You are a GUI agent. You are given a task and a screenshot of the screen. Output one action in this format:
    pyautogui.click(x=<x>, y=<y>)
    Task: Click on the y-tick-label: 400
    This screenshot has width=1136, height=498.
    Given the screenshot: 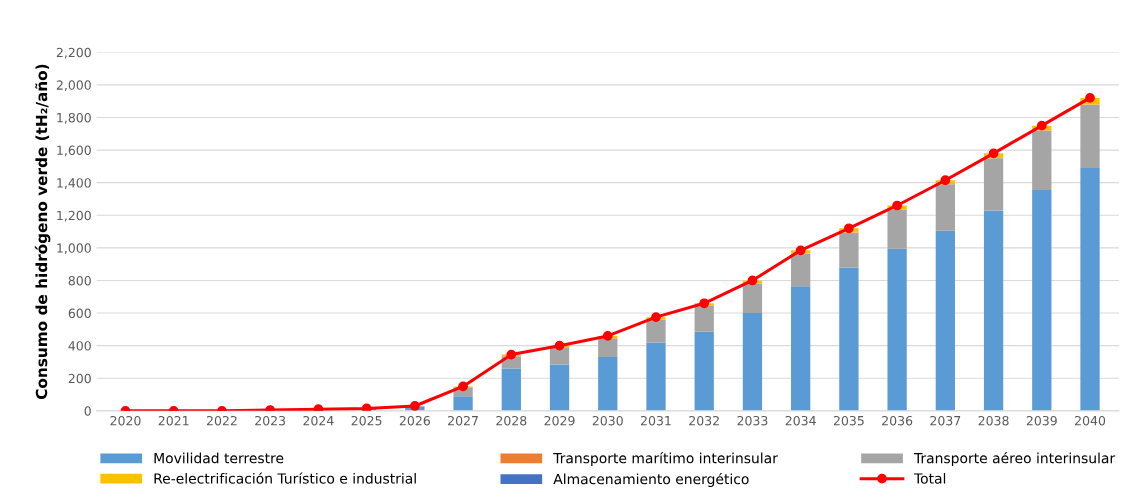 What is the action you would take?
    pyautogui.click(x=79, y=346)
    